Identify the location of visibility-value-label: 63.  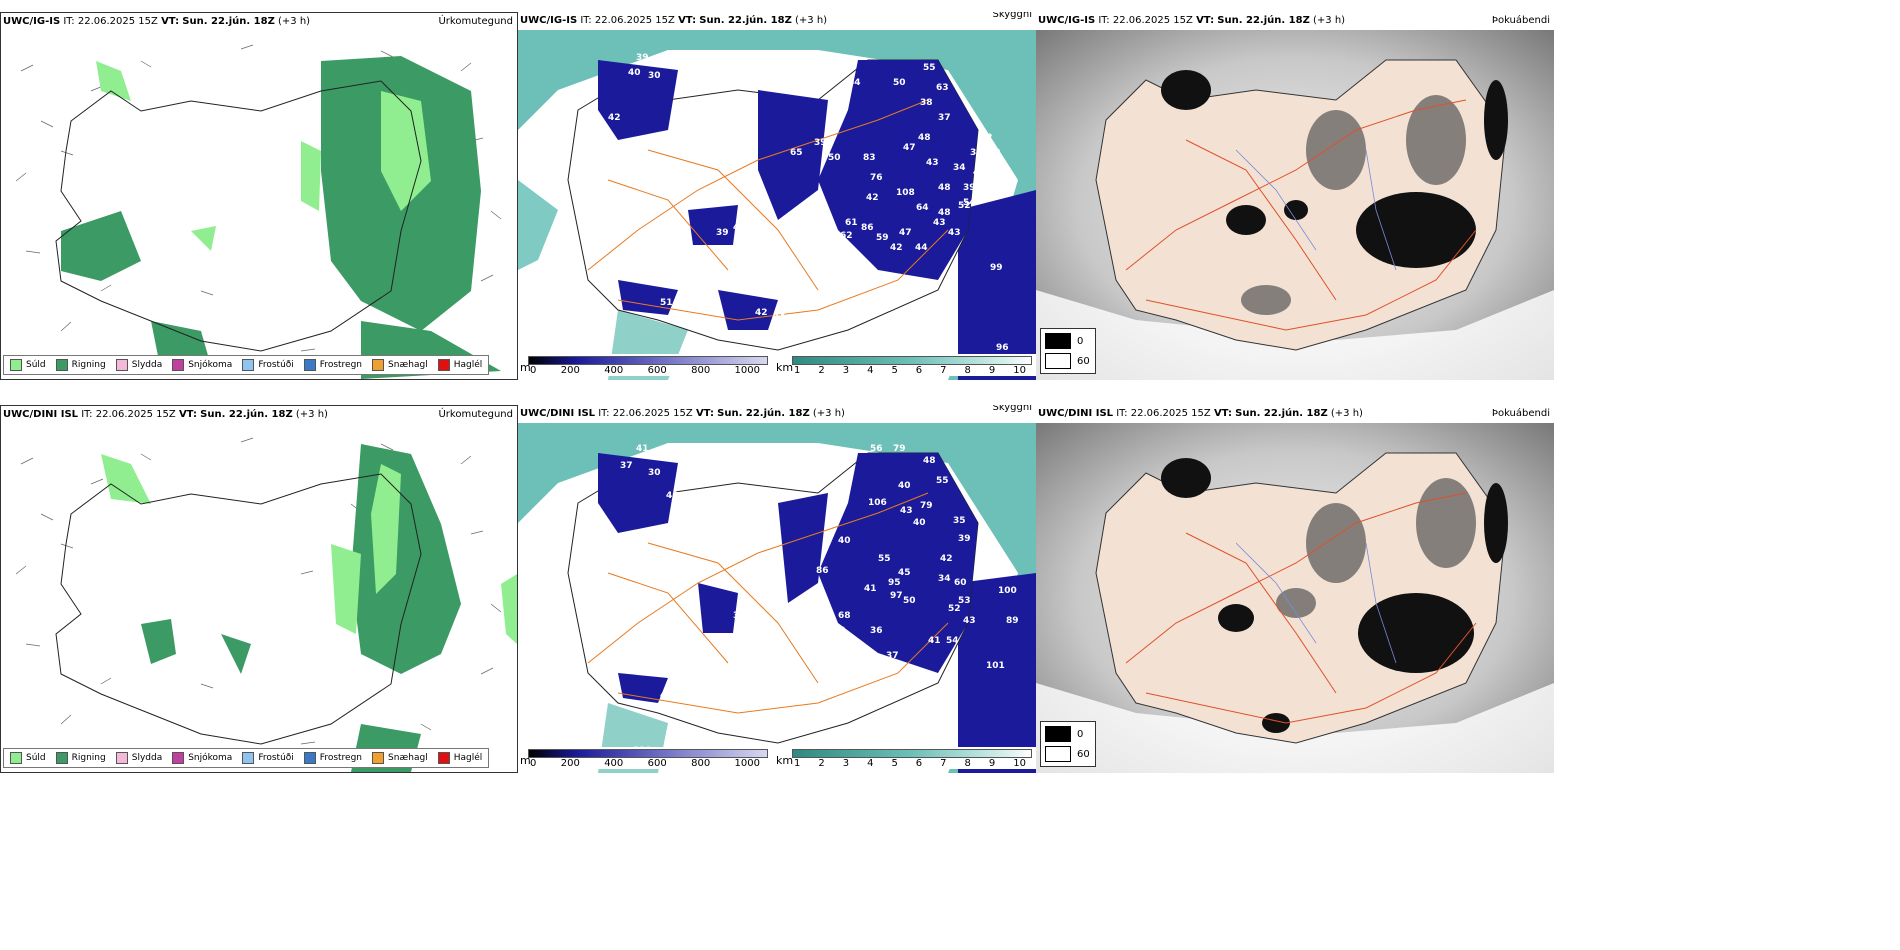
(942, 88).